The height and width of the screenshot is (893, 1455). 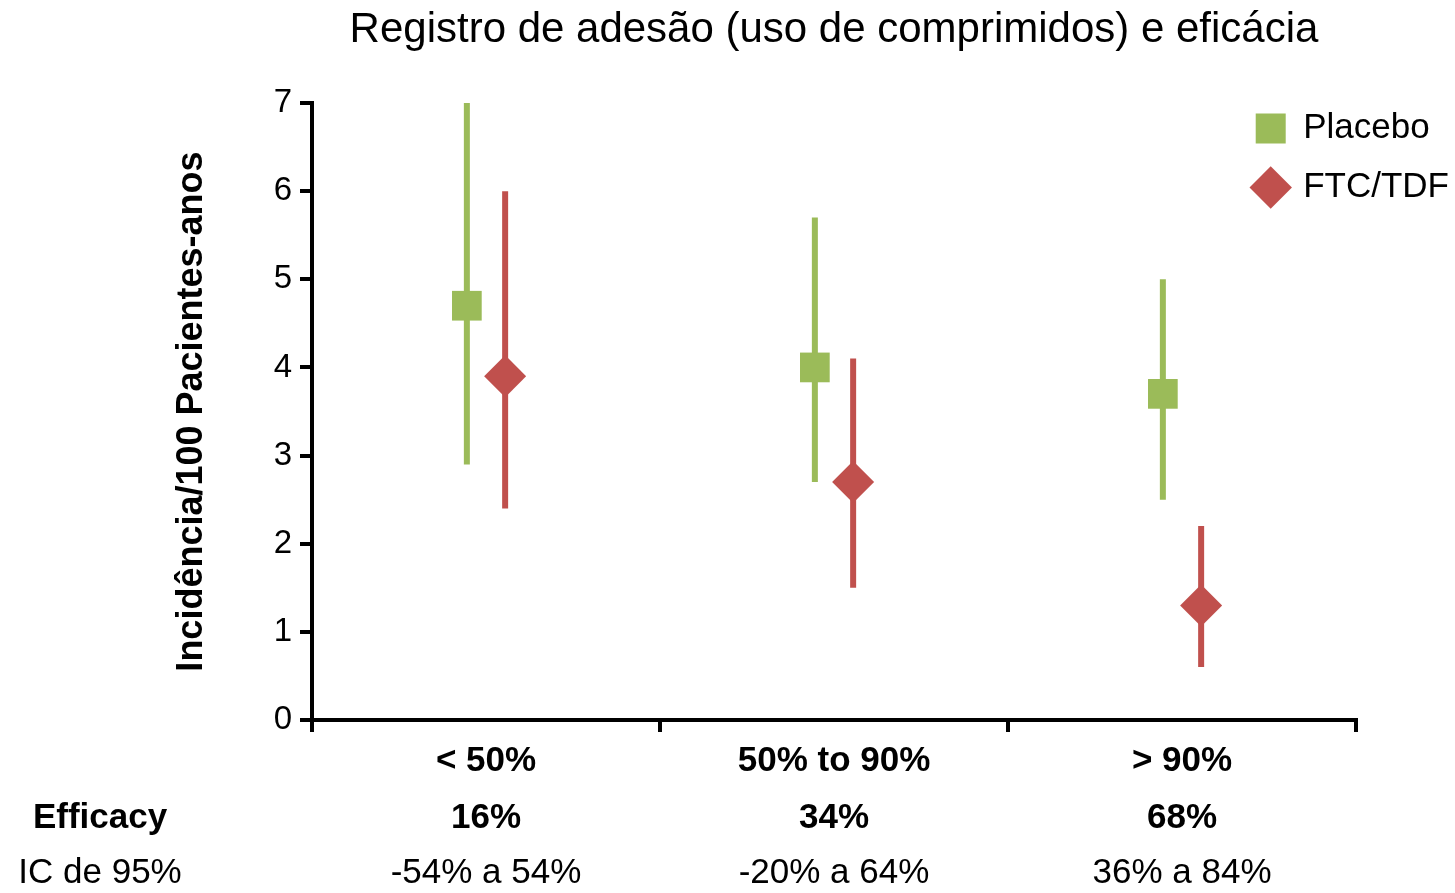 I want to click on y-tick-label: 7, so click(x=282, y=101).